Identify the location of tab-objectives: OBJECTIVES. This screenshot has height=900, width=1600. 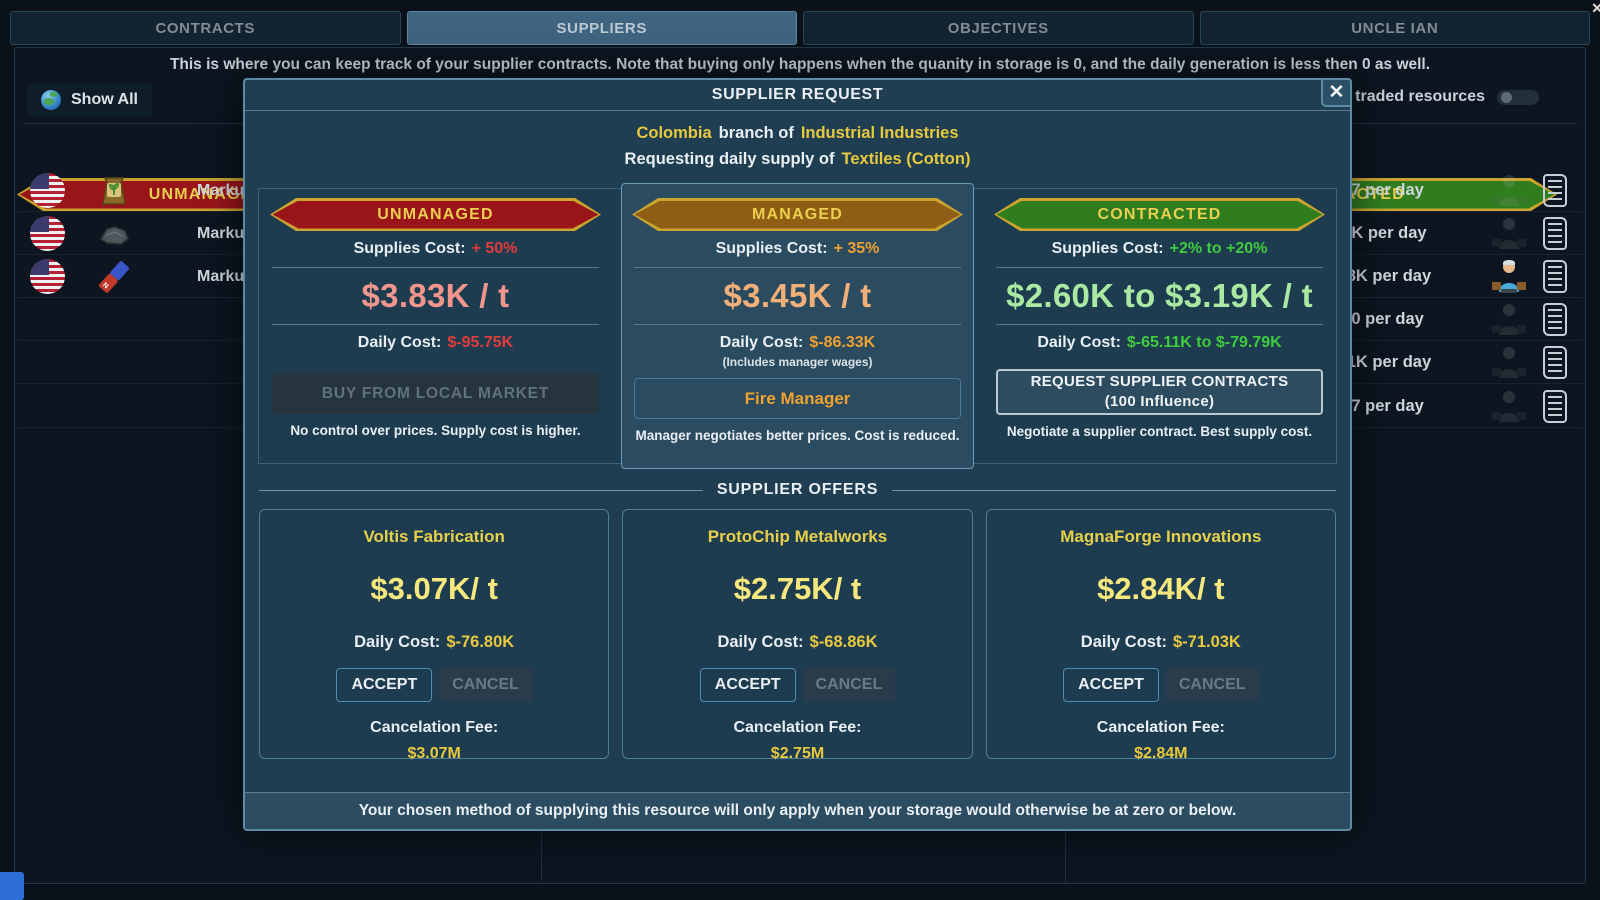
(998, 28).